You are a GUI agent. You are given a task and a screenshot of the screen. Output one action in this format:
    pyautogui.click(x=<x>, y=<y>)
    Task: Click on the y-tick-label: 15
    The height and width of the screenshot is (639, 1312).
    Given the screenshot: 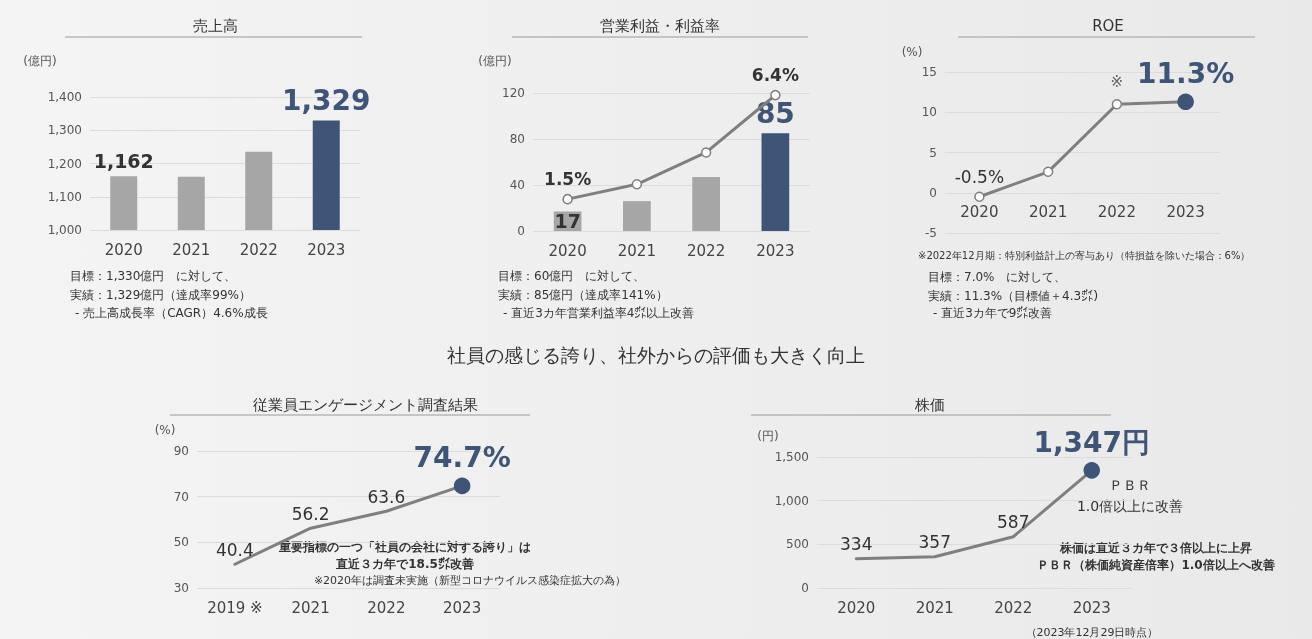 What is the action you would take?
    pyautogui.click(x=929, y=72)
    